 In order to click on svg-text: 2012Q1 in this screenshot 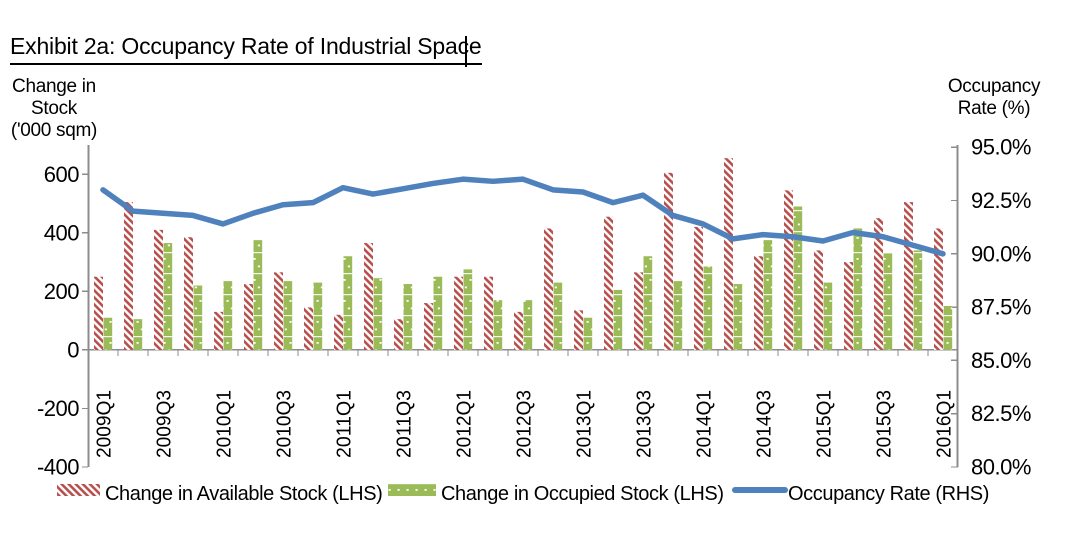, I will do `click(465, 424)`.